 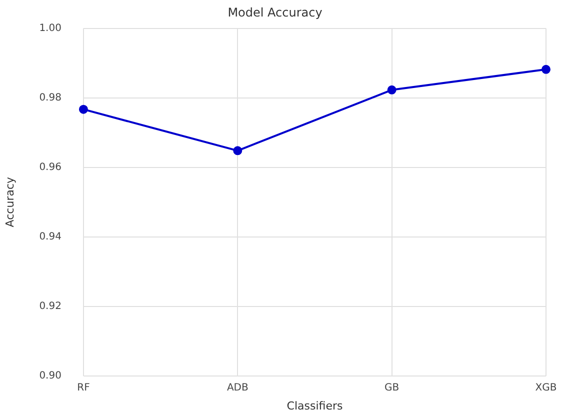 I want to click on x-tick-label: ADB, so click(x=237, y=388).